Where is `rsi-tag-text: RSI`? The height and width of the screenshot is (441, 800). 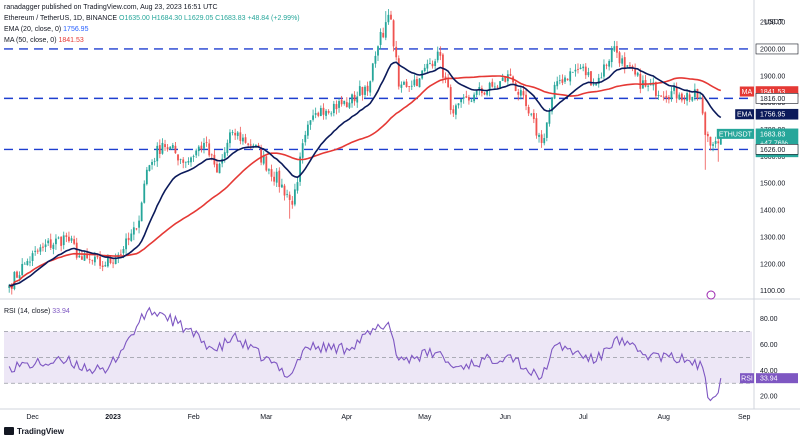
rsi-tag-text: RSI is located at coordinates (747, 379).